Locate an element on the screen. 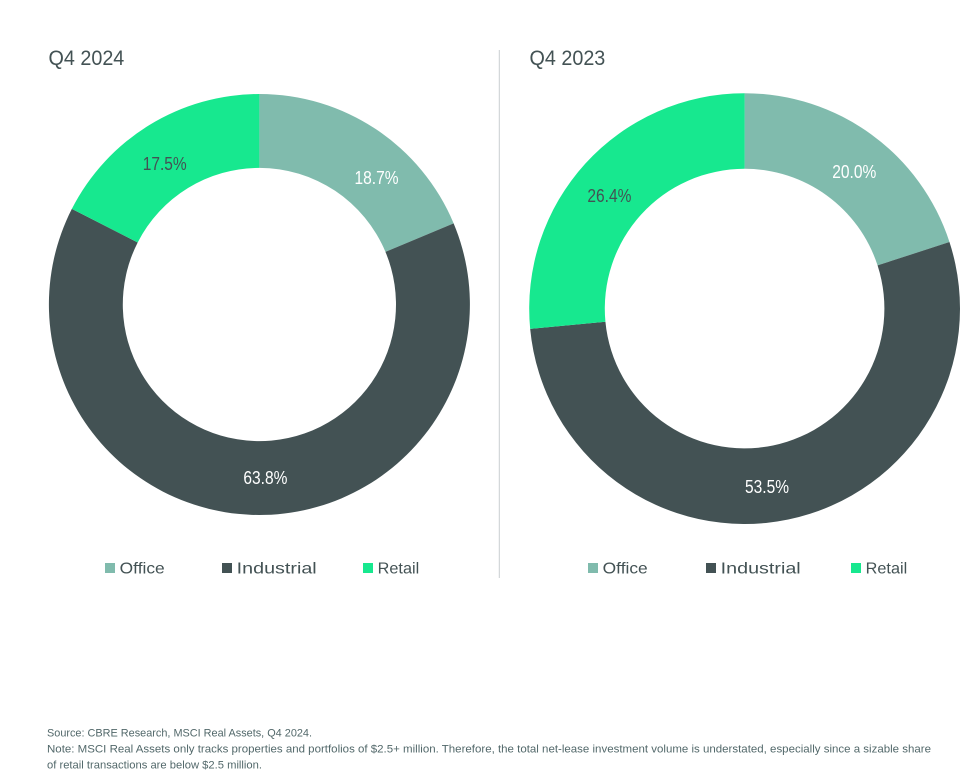 The image size is (979, 778). svg-text: 17.5% is located at coordinates (165, 163).